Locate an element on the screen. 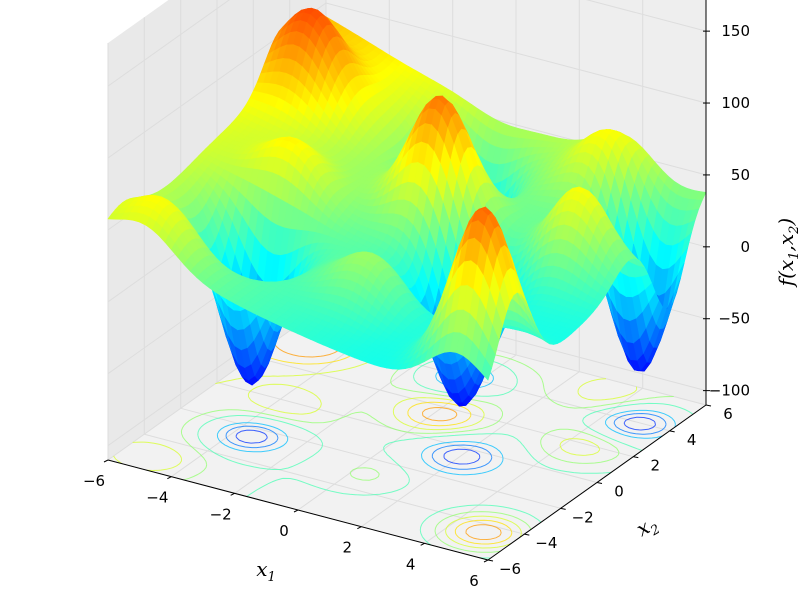 Image resolution: width=800 pixels, height=600 pixels. x-tick-label: −6 is located at coordinates (94, 481).